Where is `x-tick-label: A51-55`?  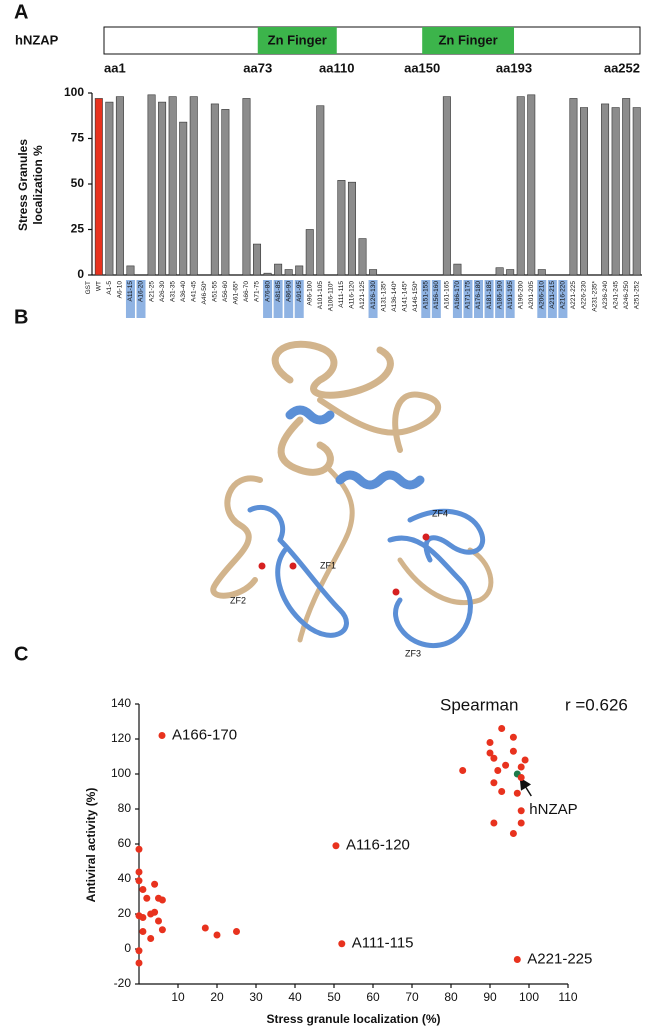
x-tick-label: A51-55 is located at coordinates (215, 291).